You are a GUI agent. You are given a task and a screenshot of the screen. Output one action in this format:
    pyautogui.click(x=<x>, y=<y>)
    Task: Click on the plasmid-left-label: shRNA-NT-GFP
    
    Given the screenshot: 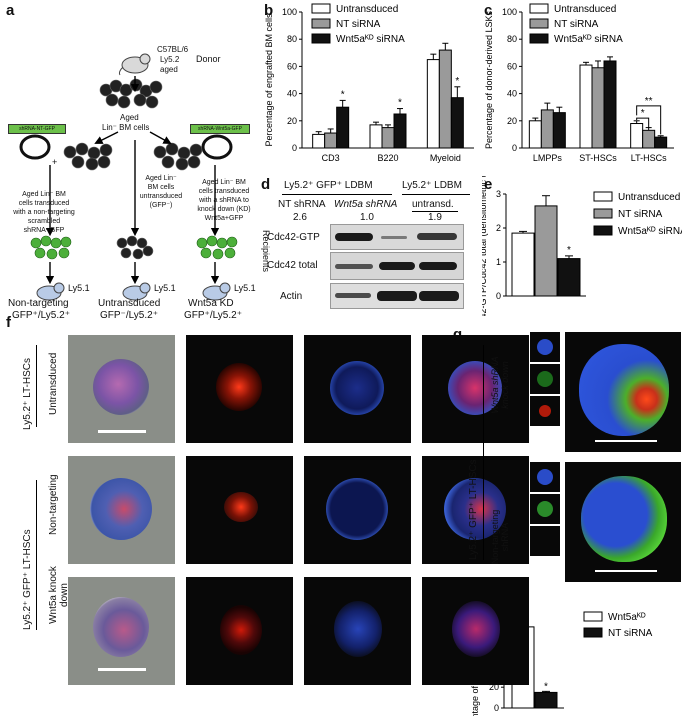 What is the action you would take?
    pyautogui.click(x=37, y=129)
    